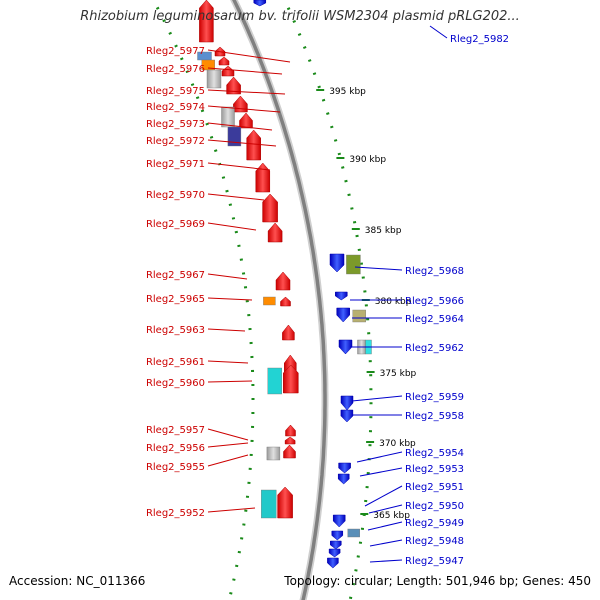 The width and height of the screenshot is (600, 600). What do you see at coordinates (175, 467) in the screenshot?
I see `gene-label-rleg2-5955: Rleg2_5955` at bounding box center [175, 467].